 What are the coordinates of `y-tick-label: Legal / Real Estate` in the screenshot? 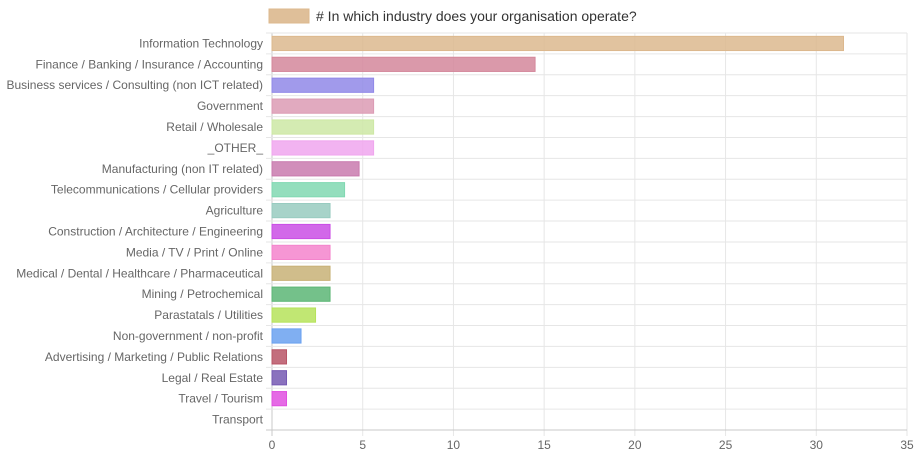 It's located at (213, 378).